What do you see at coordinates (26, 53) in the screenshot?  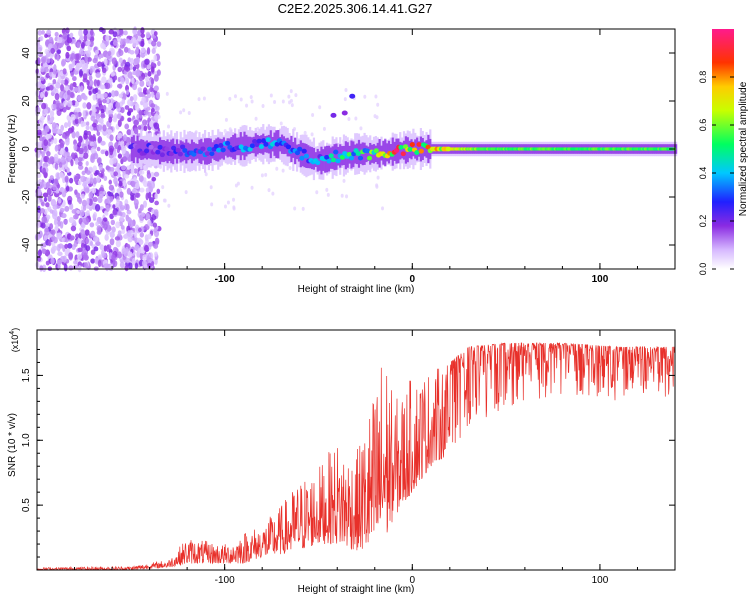 I see `spectrogram-ytick-label: 40` at bounding box center [26, 53].